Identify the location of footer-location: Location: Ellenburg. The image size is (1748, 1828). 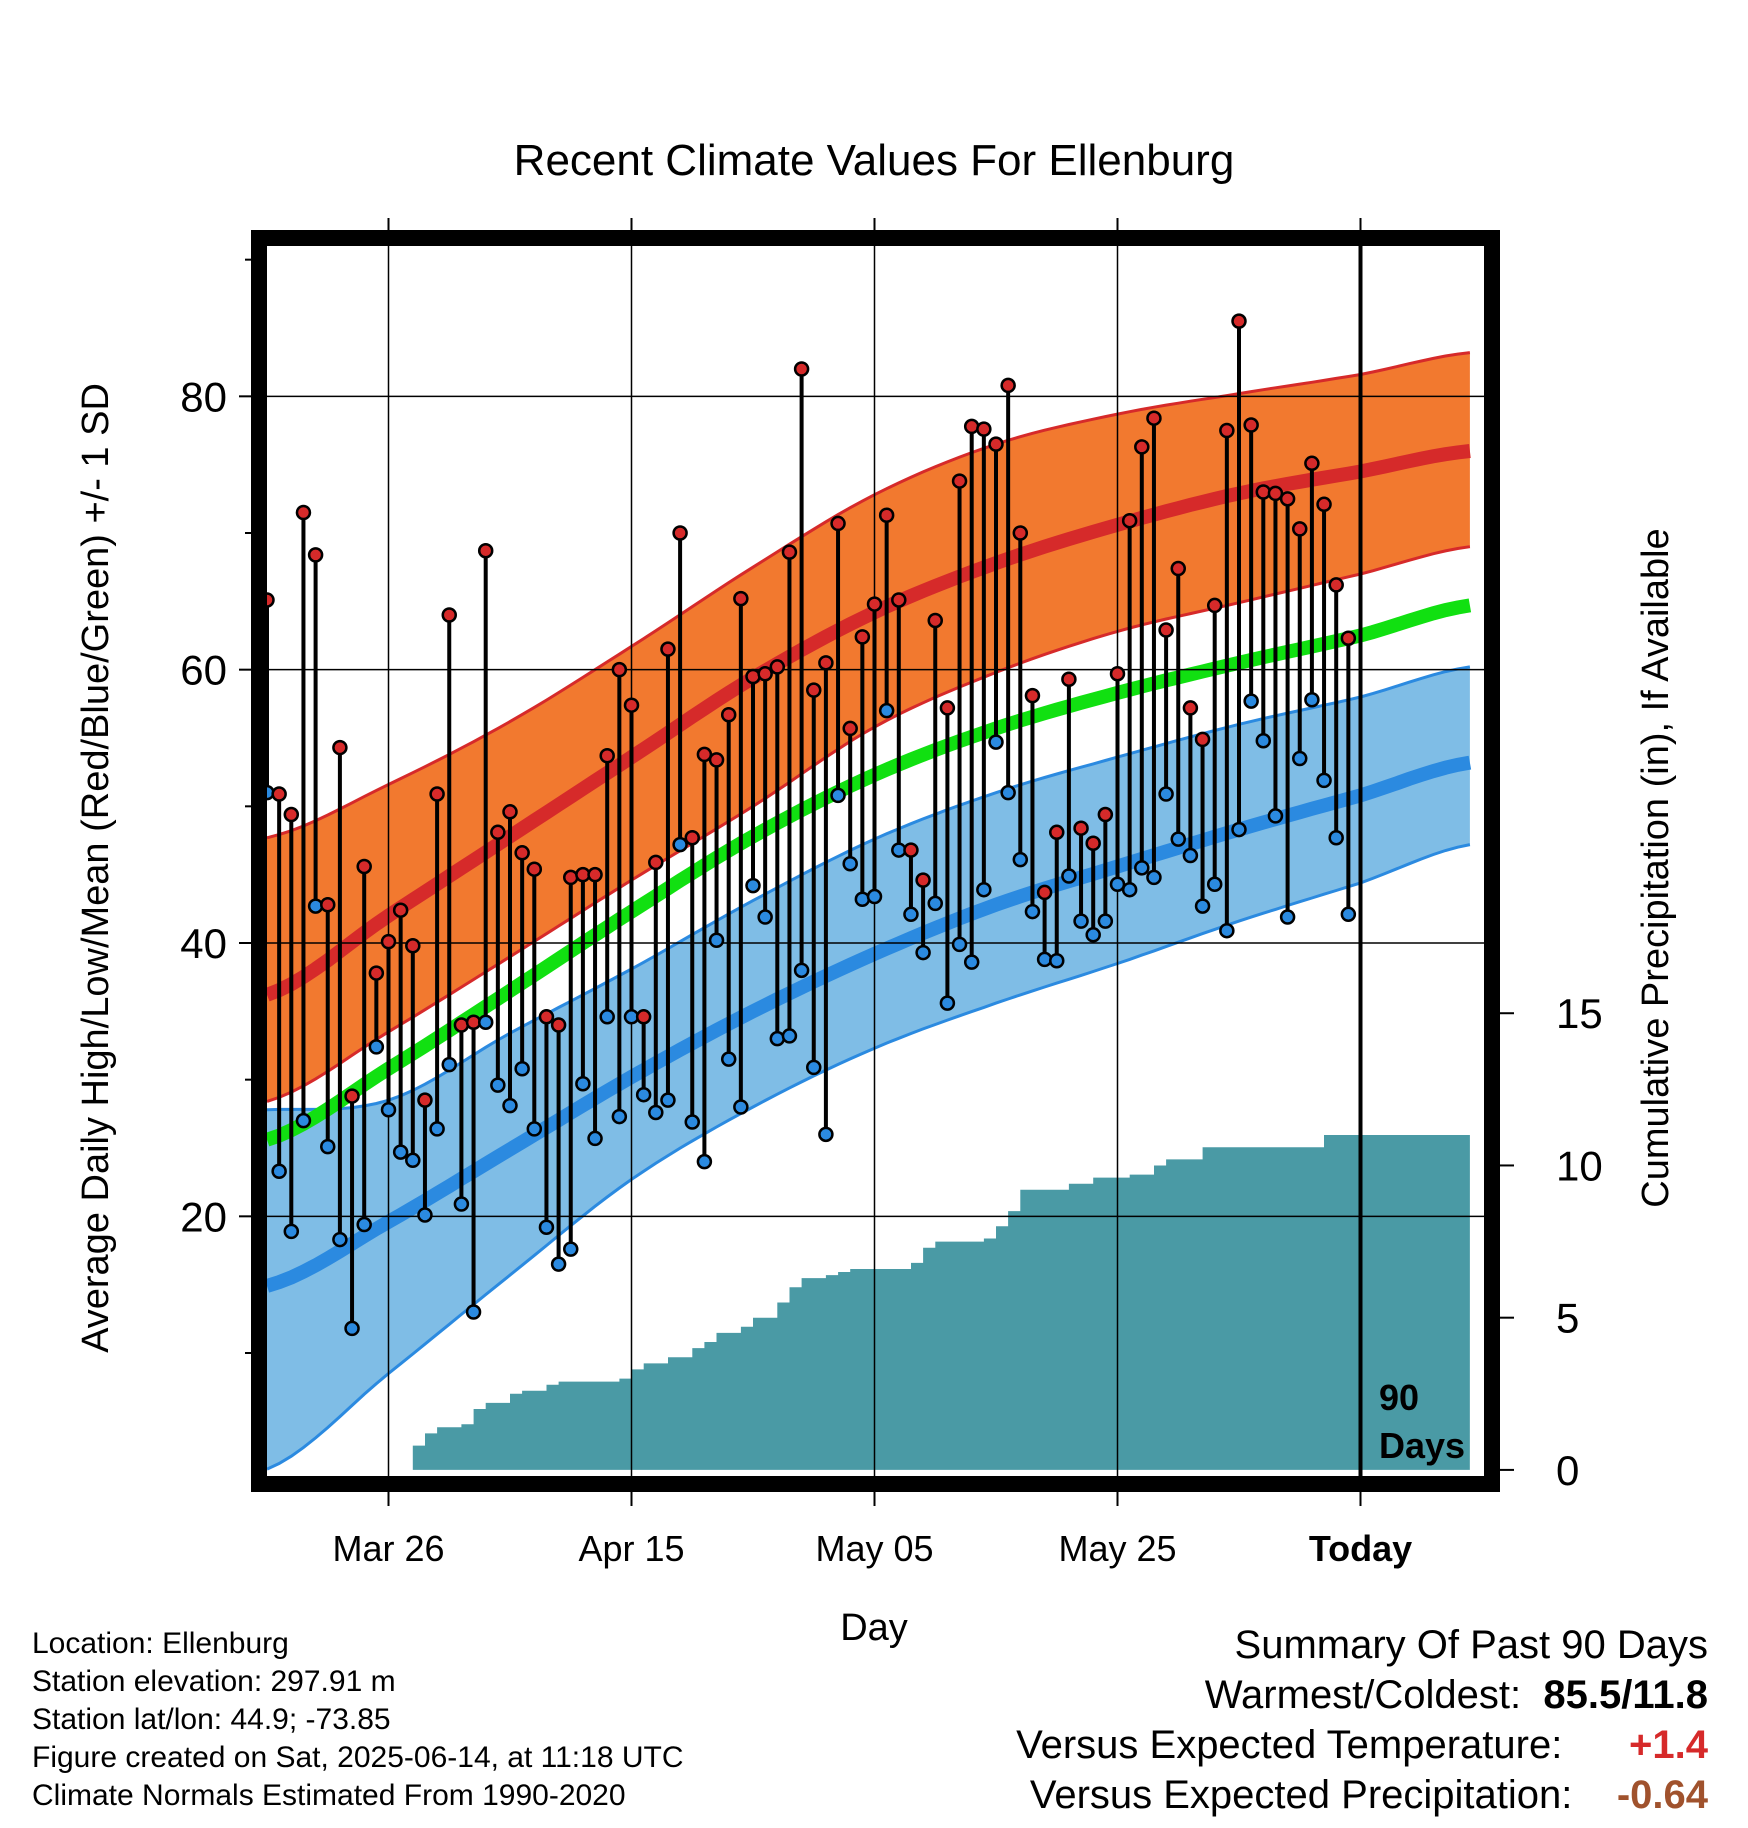
(160, 1643).